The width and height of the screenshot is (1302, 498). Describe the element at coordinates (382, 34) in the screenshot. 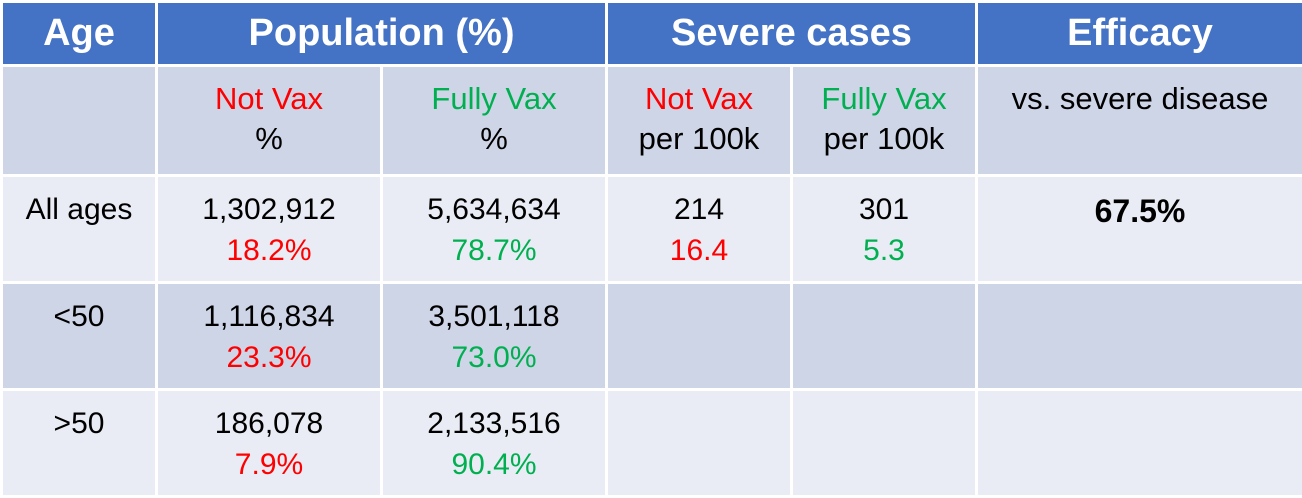

I see `header-population: Population (%)` at that location.